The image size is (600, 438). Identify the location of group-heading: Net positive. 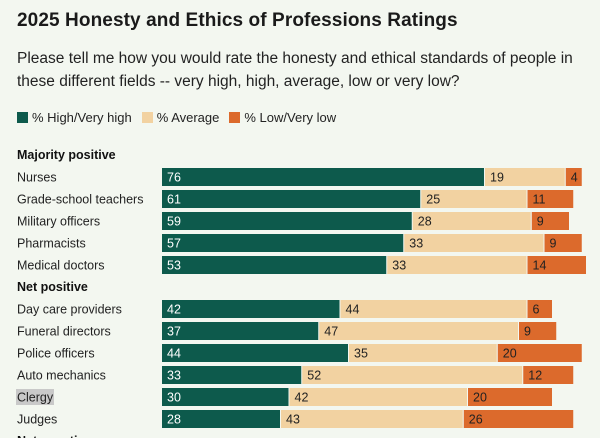
(52, 287).